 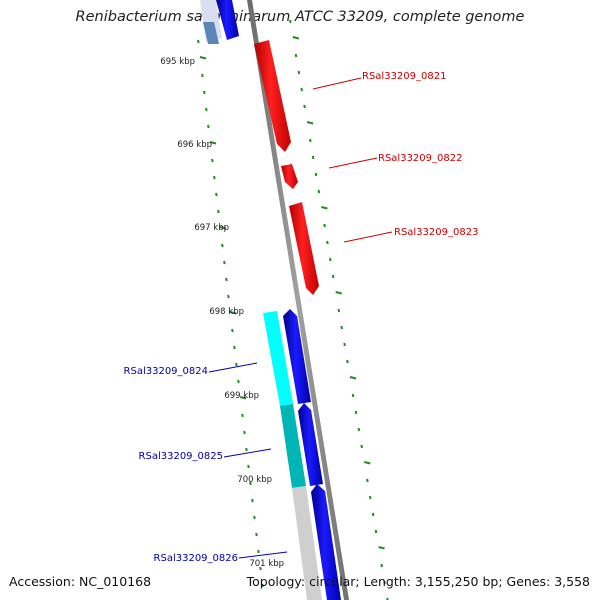 I want to click on label-rsal33209-0824: RSal33209_0824, so click(x=166, y=371).